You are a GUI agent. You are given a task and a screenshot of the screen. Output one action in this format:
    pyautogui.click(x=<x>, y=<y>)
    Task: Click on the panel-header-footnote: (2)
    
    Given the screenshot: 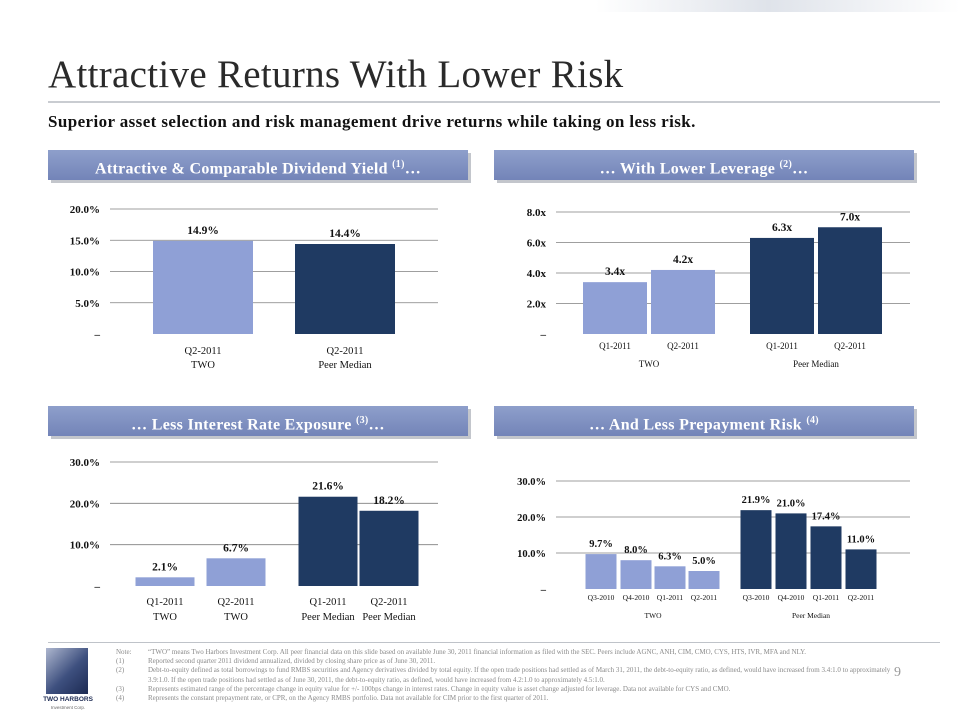 What is the action you would take?
    pyautogui.click(x=786, y=164)
    